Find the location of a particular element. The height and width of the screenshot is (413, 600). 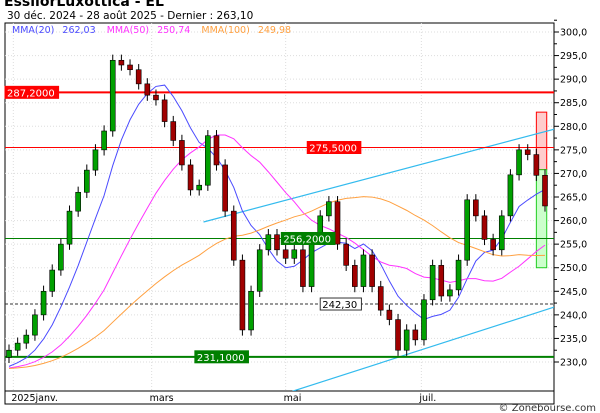

y-tick-label: 245,0 is located at coordinates (573, 292).